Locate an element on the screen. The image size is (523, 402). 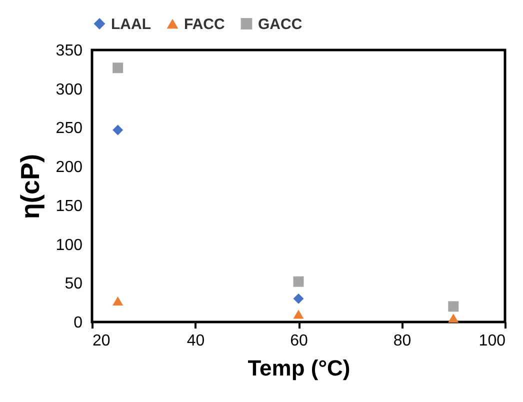
x-tick-label: 40 is located at coordinates (195, 341).